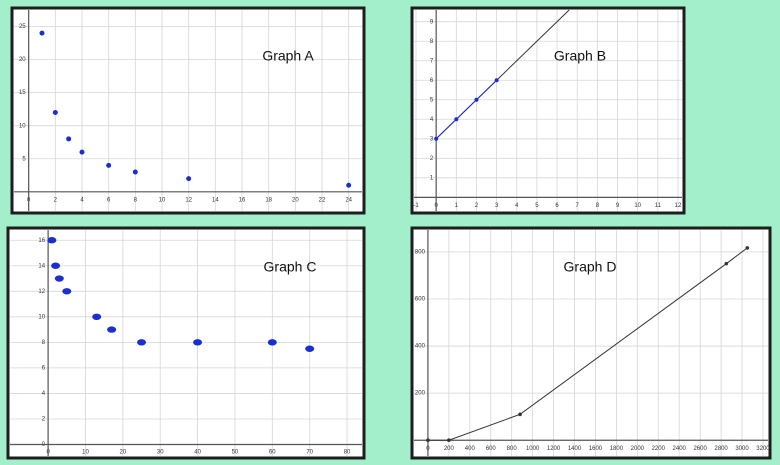  I want to click on x-tick-label: 80, so click(347, 453).